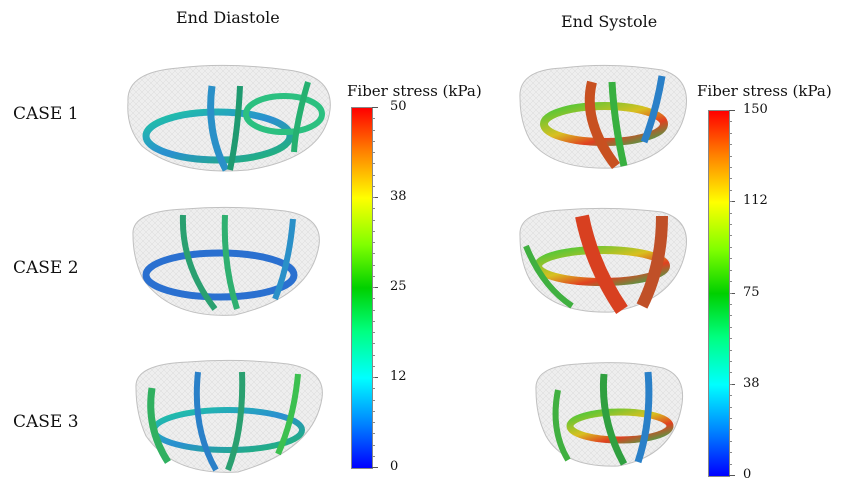 The width and height of the screenshot is (855, 489). Describe the element at coordinates (755, 201) in the screenshot. I see `colorbar-tick-label: 112` at that location.